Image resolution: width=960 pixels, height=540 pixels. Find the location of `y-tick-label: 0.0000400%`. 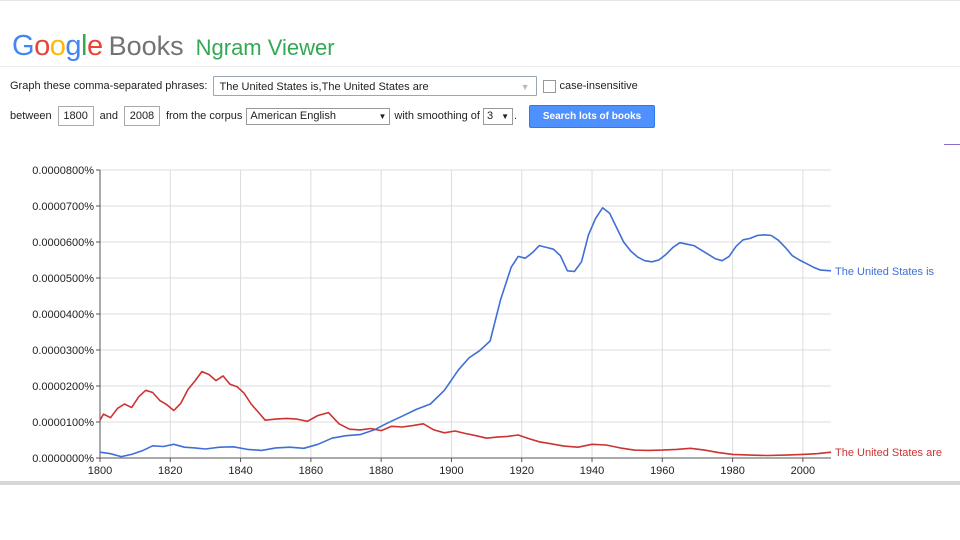

y-tick-label: 0.0000400% is located at coordinates (63, 315).